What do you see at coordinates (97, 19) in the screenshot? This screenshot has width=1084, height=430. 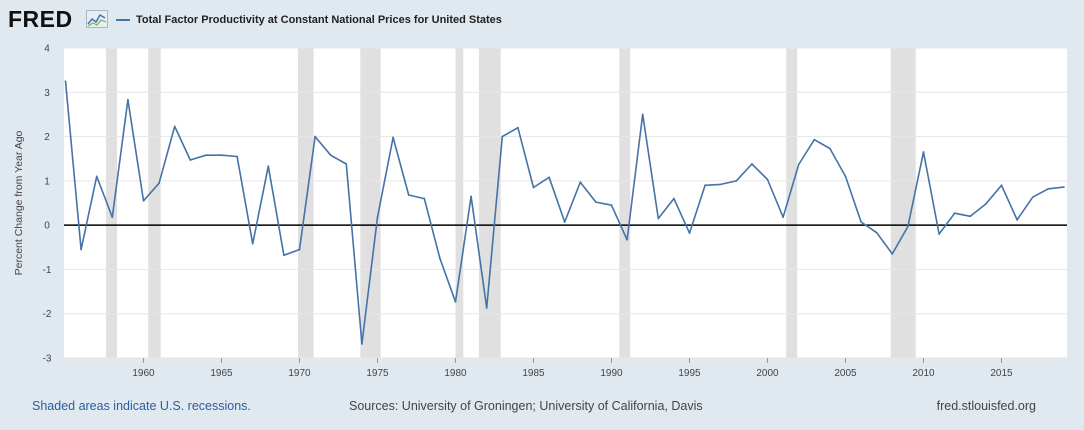 I see `chart-line-icon` at bounding box center [97, 19].